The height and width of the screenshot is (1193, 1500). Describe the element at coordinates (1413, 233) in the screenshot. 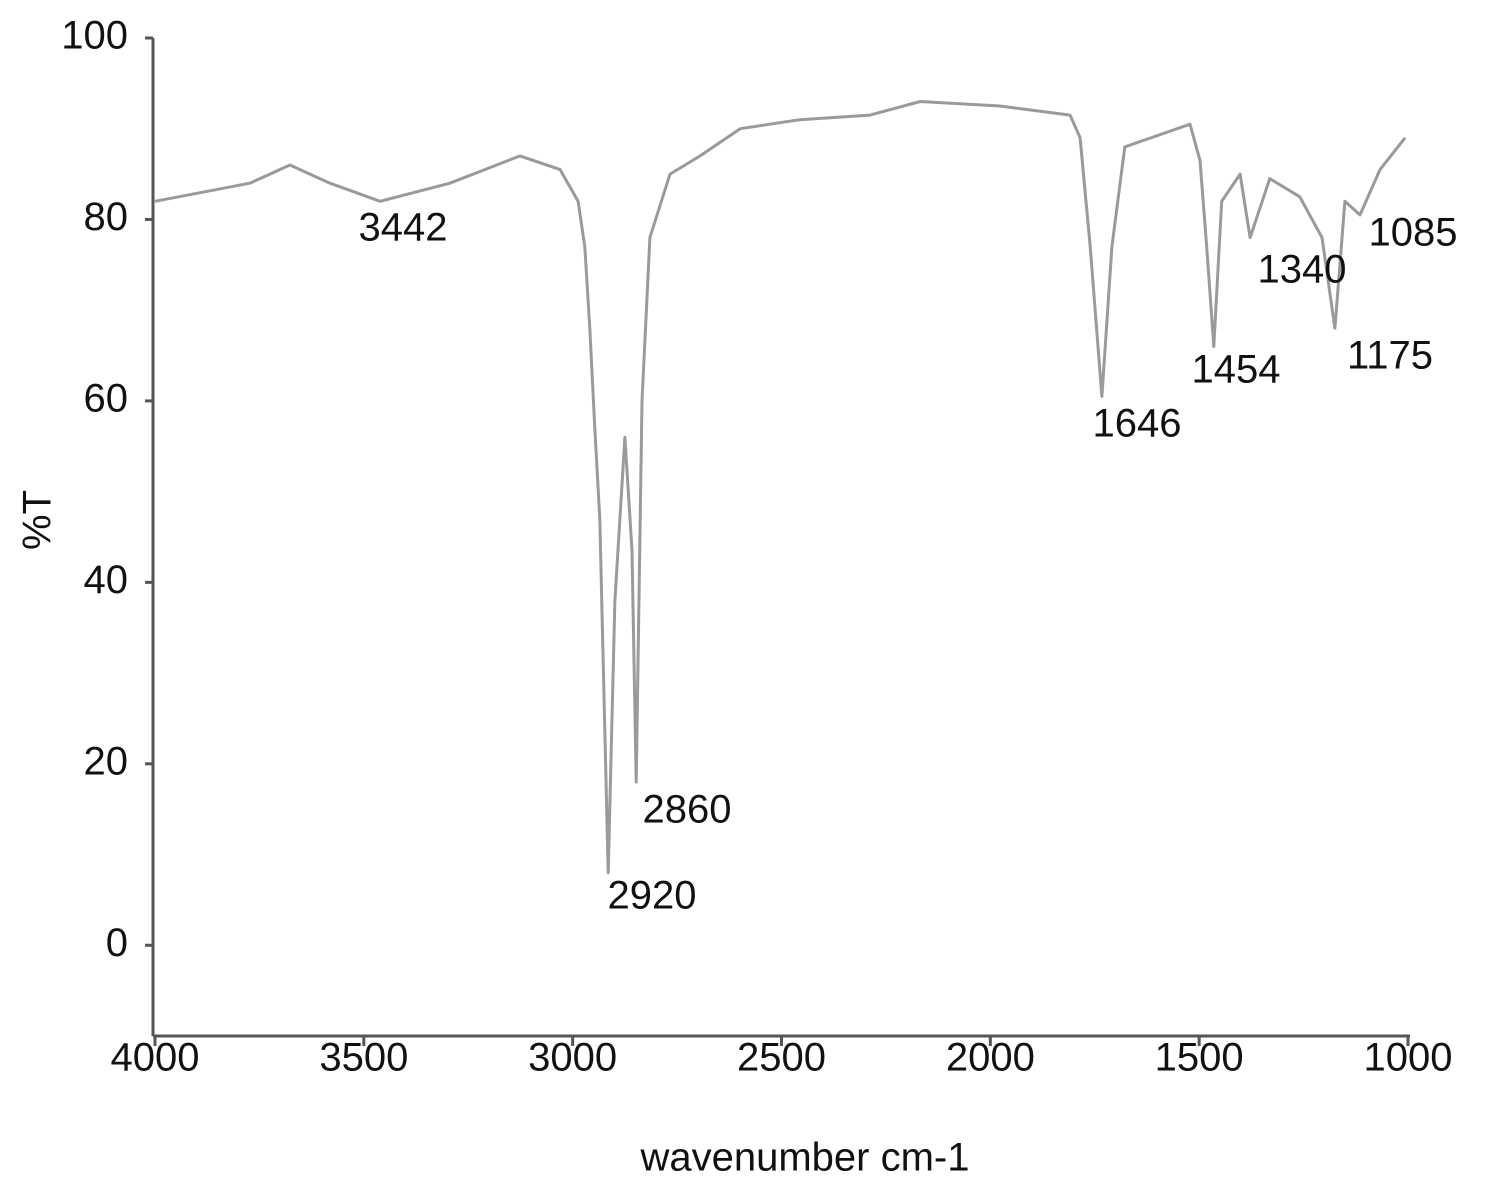

I see `peak-label: 1085` at that location.